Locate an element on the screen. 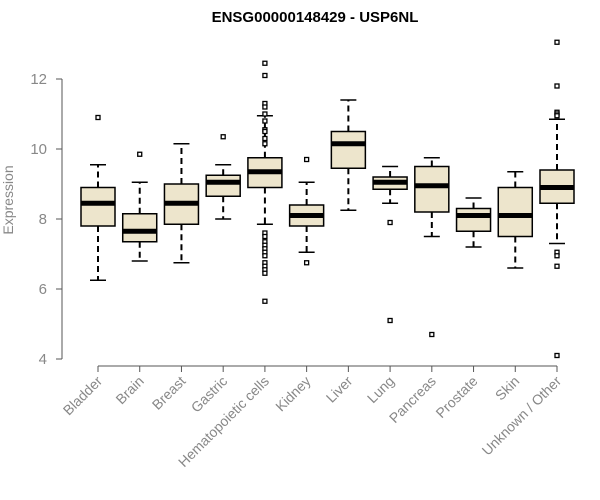 This screenshot has width=600, height=500. box-breast is located at coordinates (181, 203).